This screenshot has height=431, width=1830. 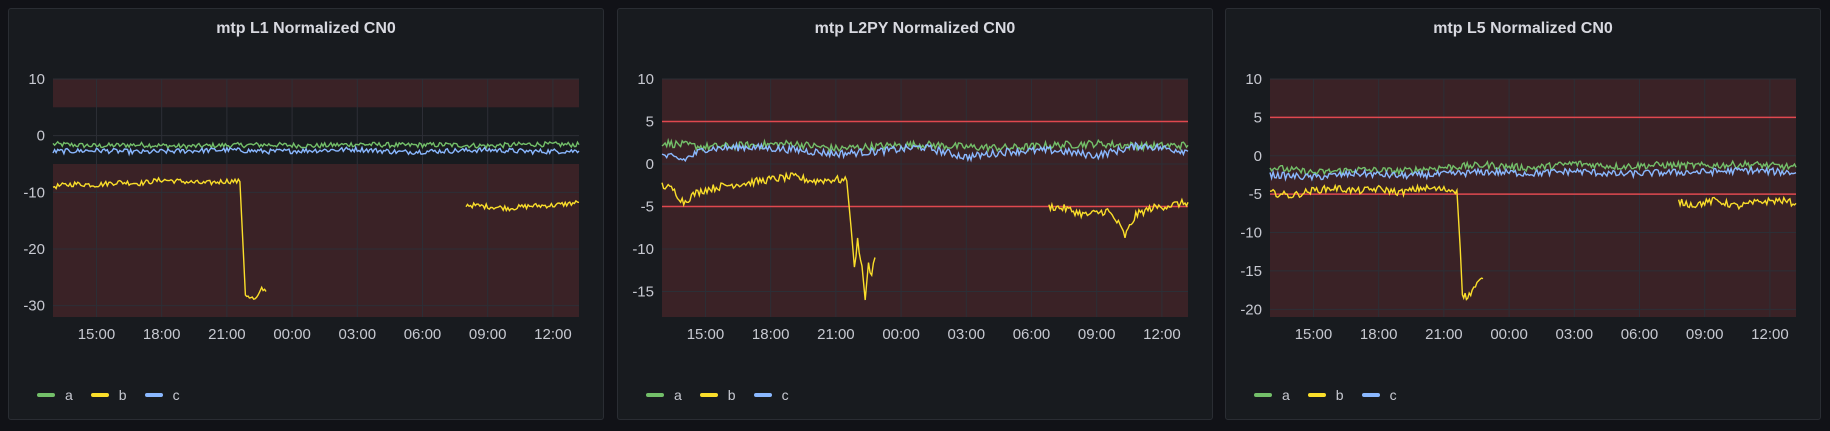 What do you see at coordinates (915, 28) in the screenshot?
I see `panel-title: mtp L2PY Normalized CN0` at bounding box center [915, 28].